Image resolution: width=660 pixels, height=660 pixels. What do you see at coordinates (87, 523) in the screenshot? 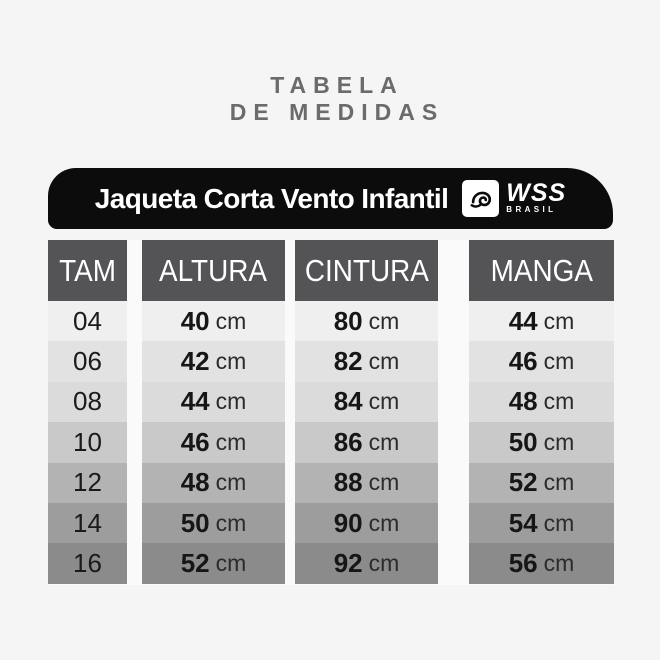
I see `table-cell: 14` at bounding box center [87, 523].